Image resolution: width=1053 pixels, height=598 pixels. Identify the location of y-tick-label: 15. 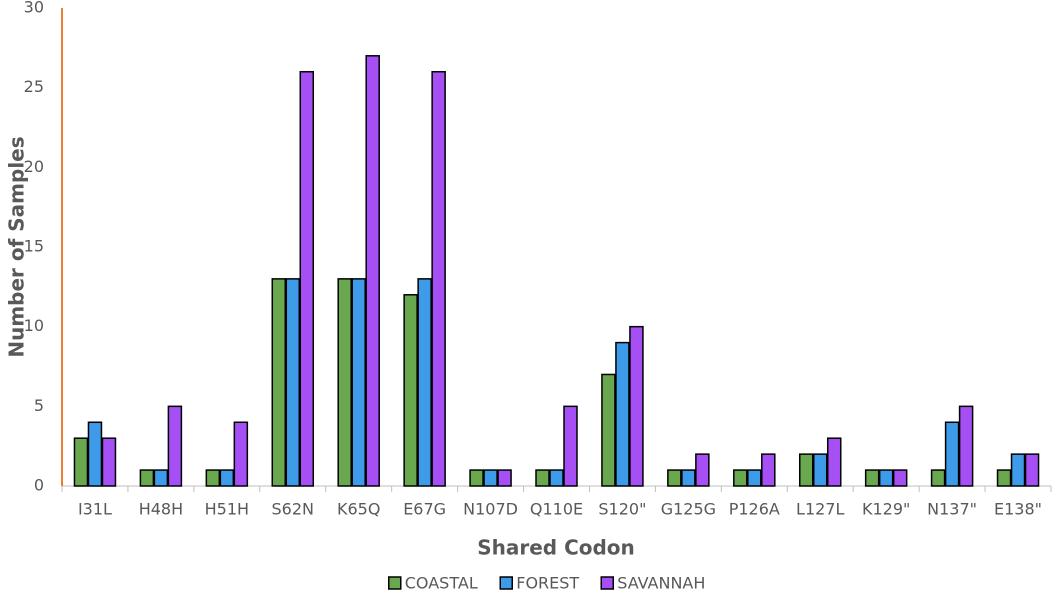
(34, 246).